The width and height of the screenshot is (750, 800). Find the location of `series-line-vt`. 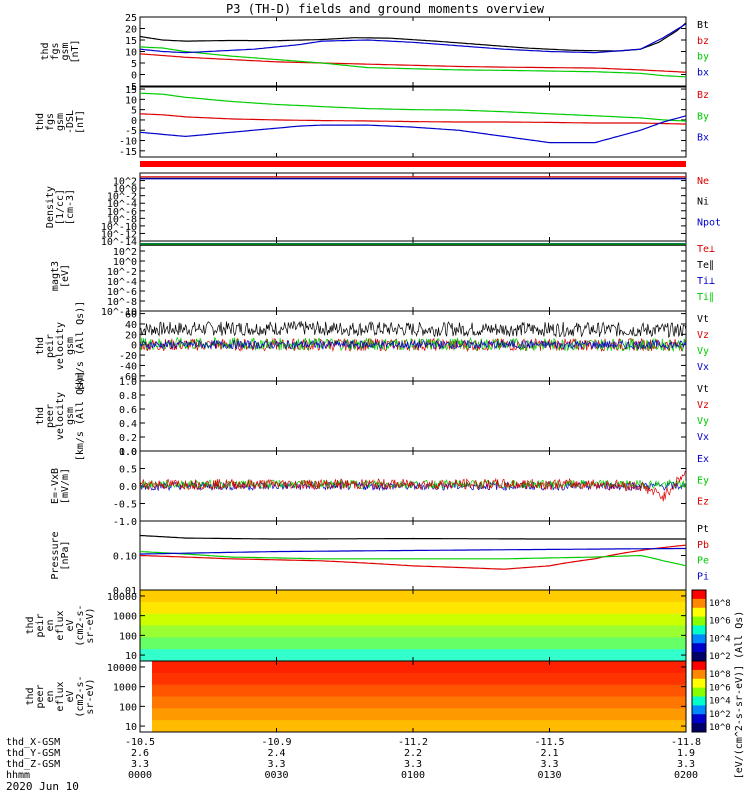

series-line-vt is located at coordinates (413, 329).